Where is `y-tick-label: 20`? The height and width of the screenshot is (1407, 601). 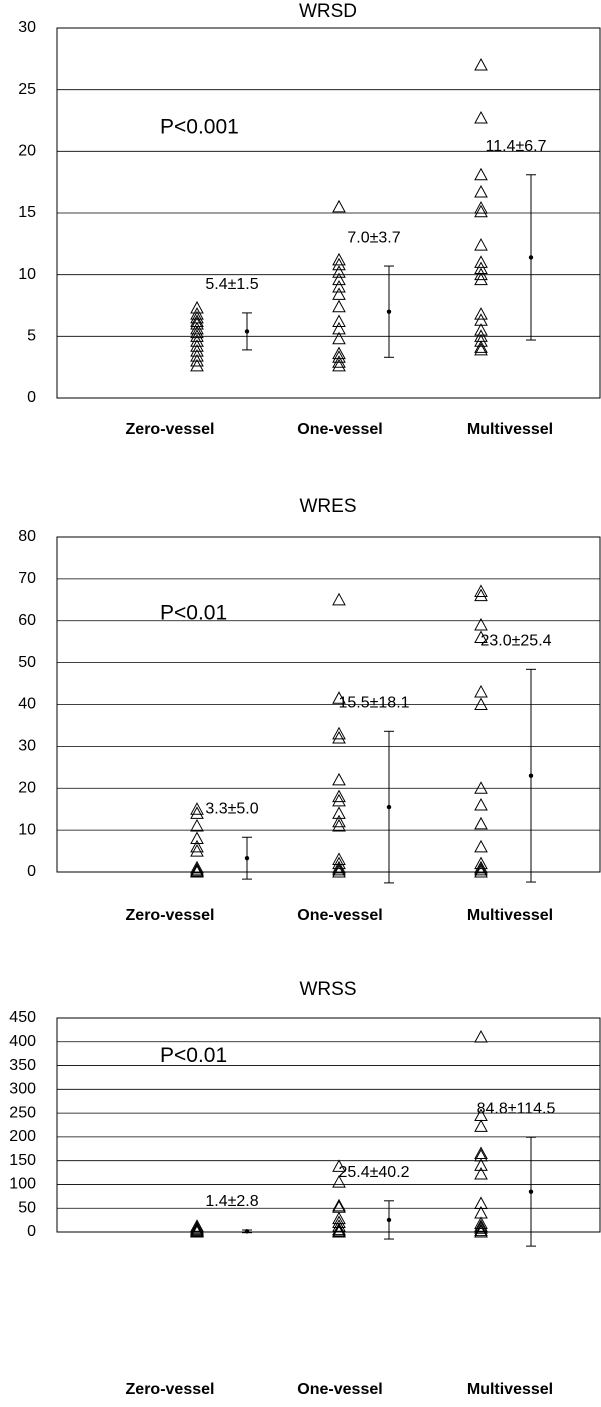 y-tick-label: 20 is located at coordinates (27, 787).